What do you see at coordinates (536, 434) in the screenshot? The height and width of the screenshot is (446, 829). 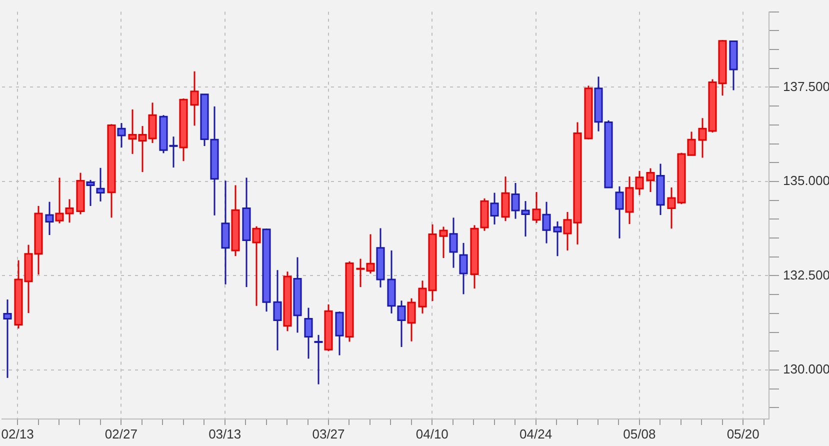 I see `x-tick-label: 04/24` at bounding box center [536, 434].